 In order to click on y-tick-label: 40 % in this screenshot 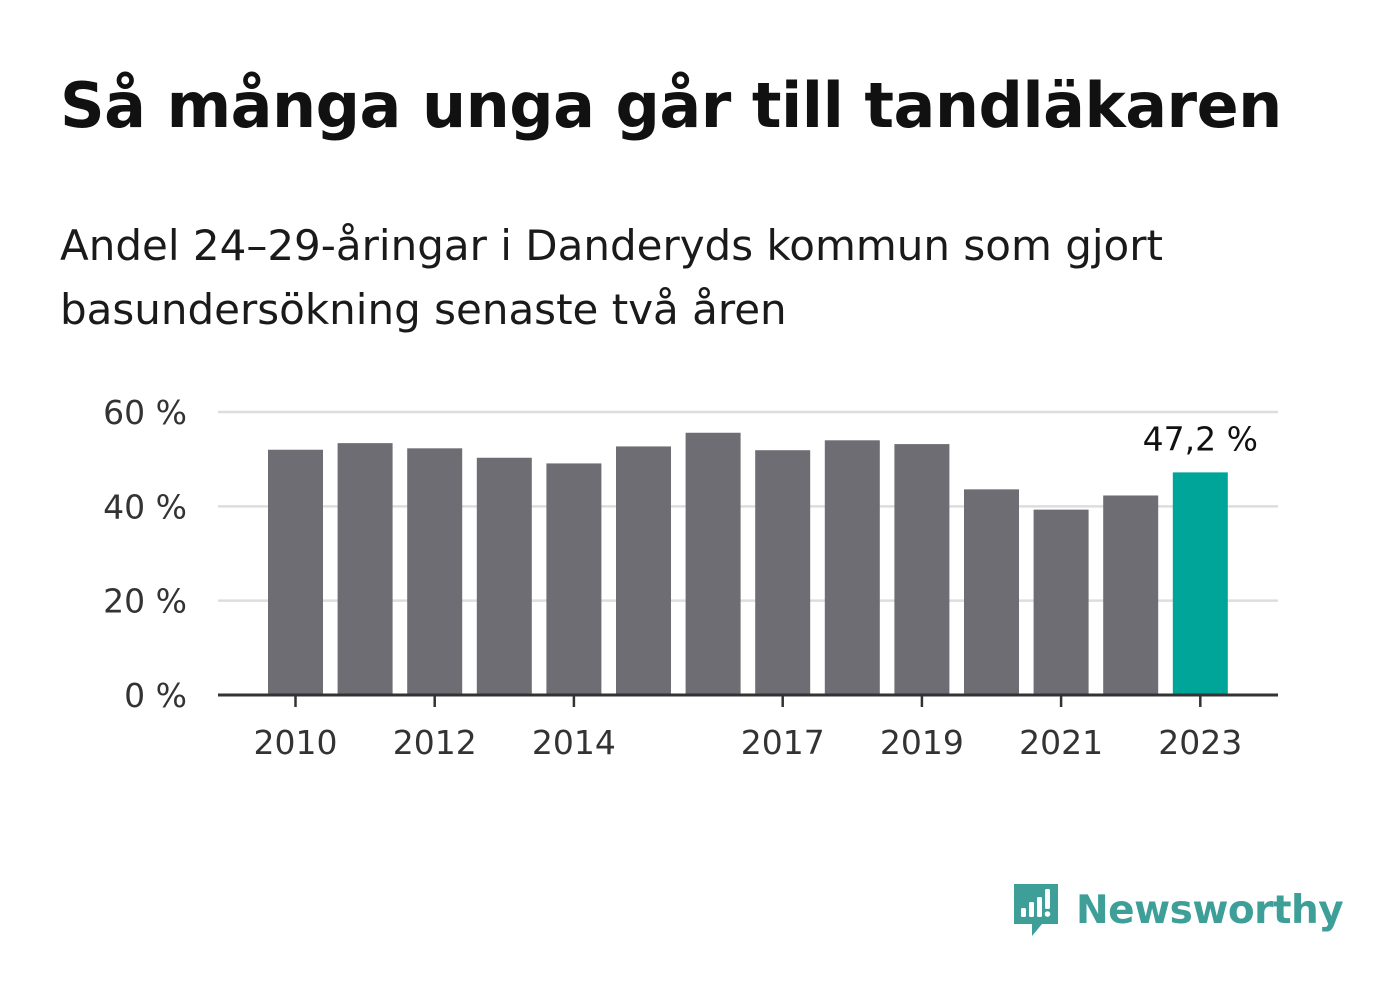, I will do `click(145, 506)`.